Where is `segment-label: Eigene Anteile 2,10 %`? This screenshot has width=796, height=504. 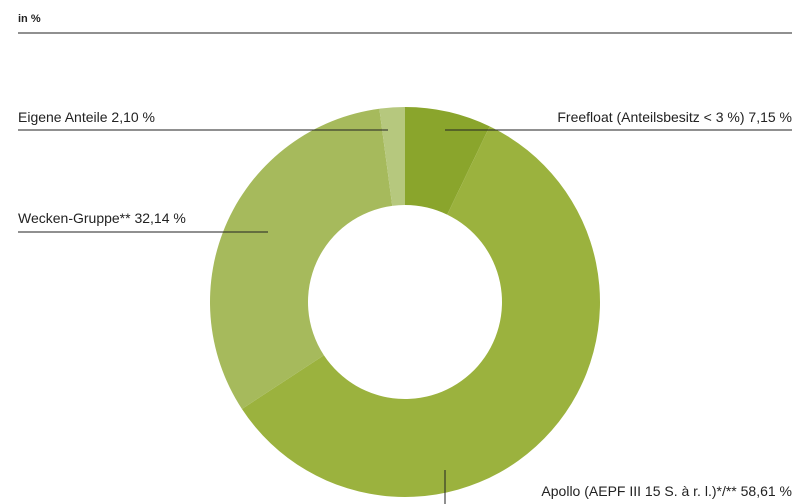
segment-label: Eigene Anteile 2,10 % is located at coordinates (86, 117).